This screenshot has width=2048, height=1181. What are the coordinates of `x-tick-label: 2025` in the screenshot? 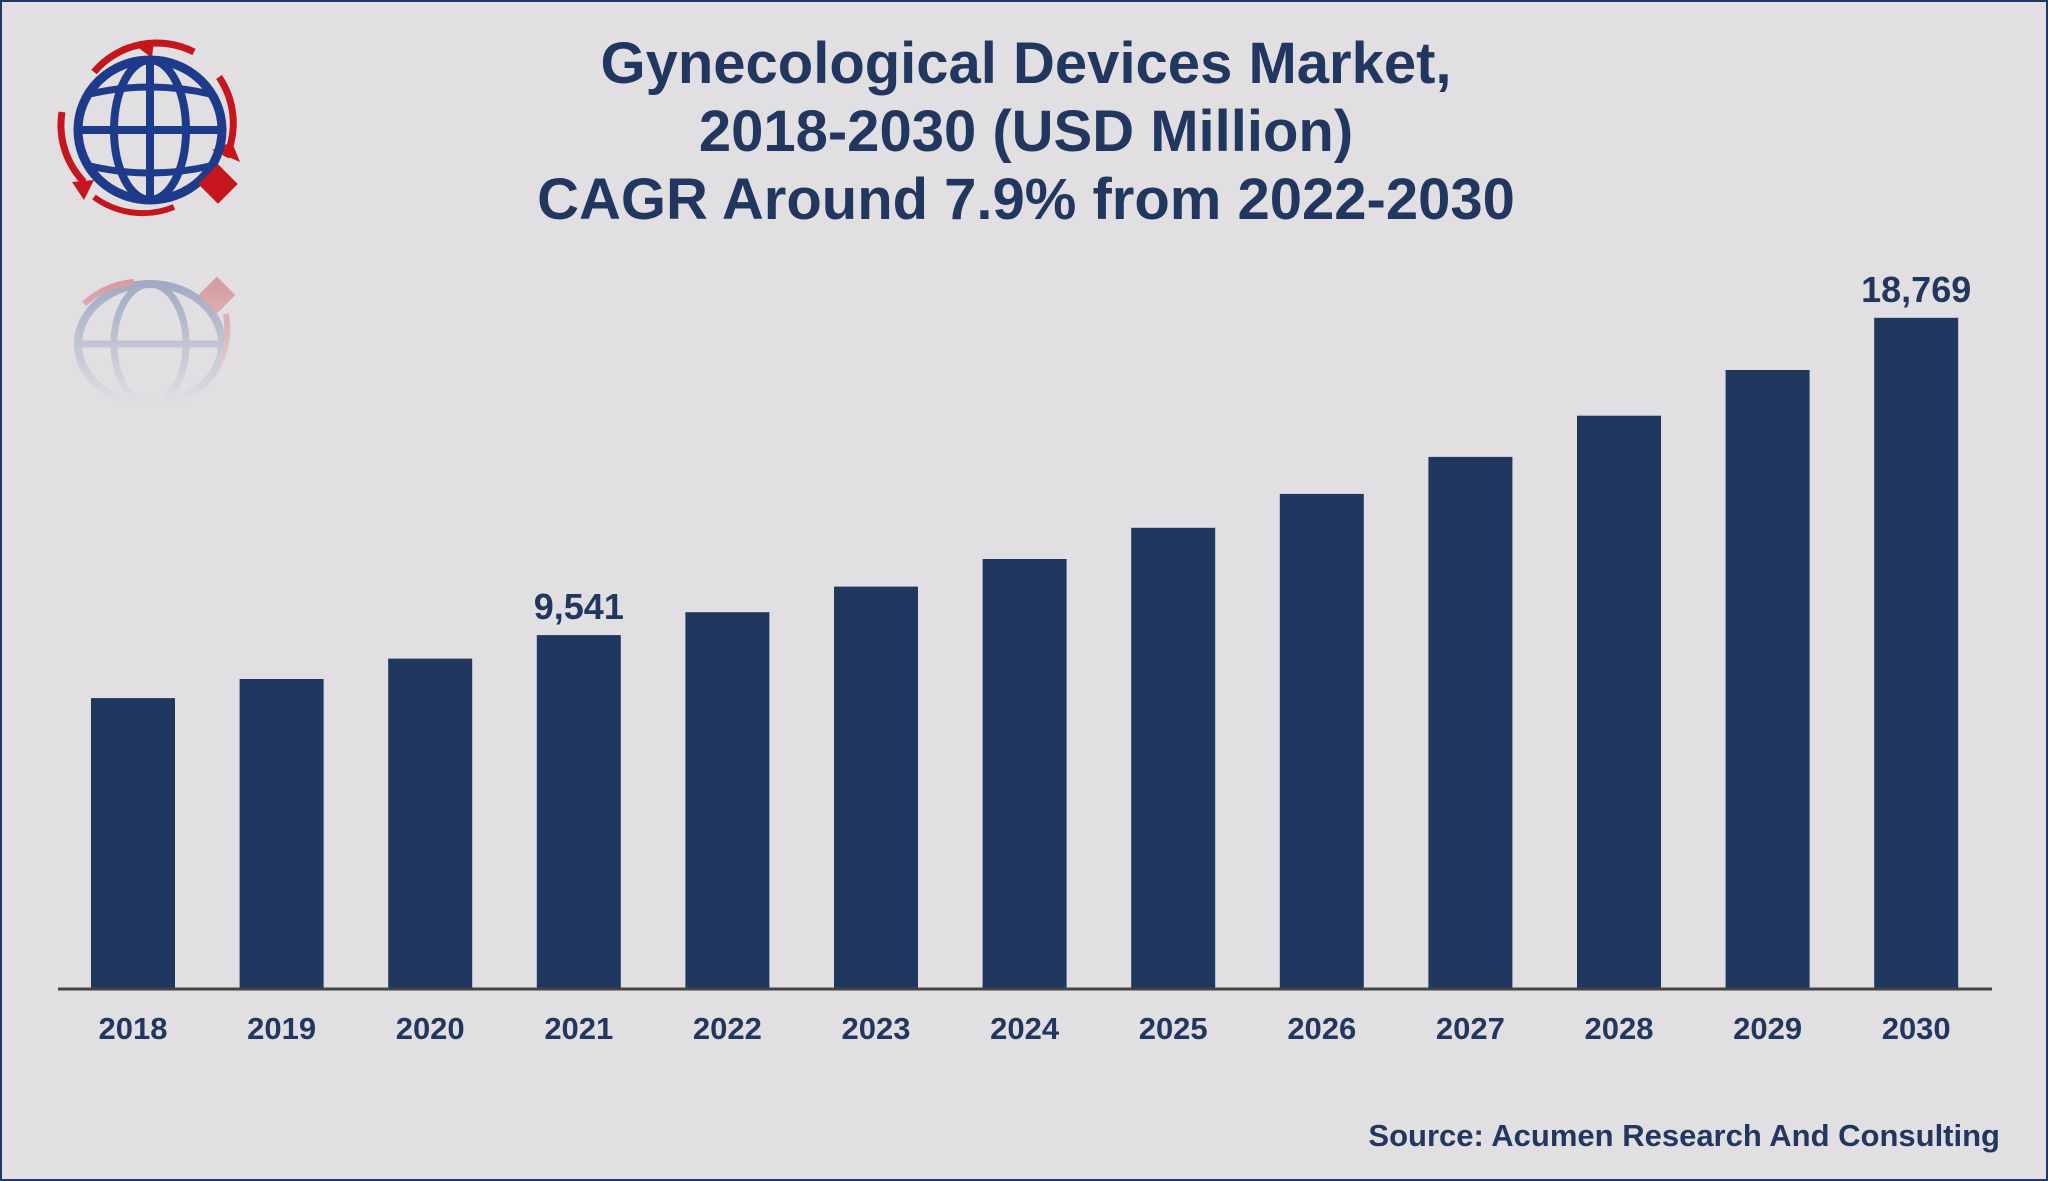 It's located at (1173, 1028).